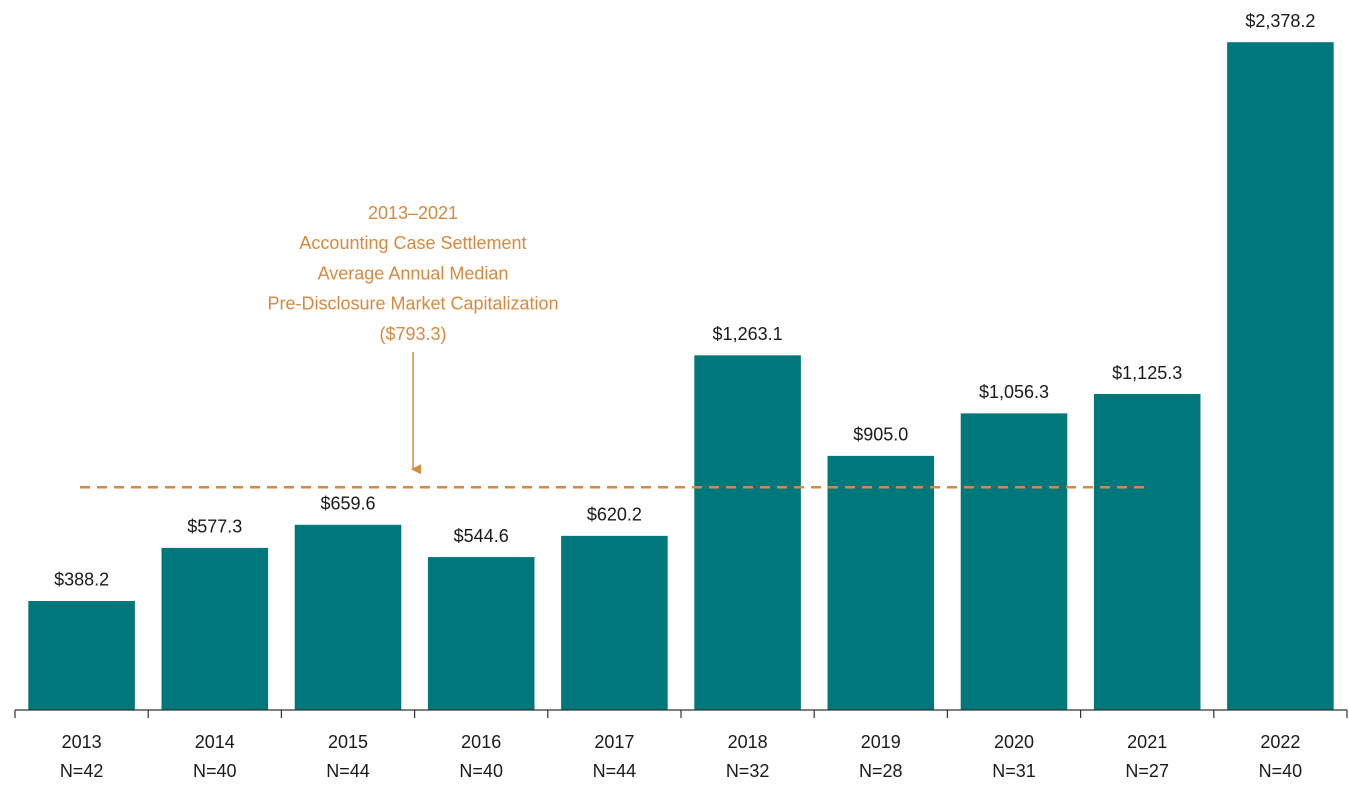 The height and width of the screenshot is (788, 1349). What do you see at coordinates (614, 742) in the screenshot?
I see `x-tick-label: 2017` at bounding box center [614, 742].